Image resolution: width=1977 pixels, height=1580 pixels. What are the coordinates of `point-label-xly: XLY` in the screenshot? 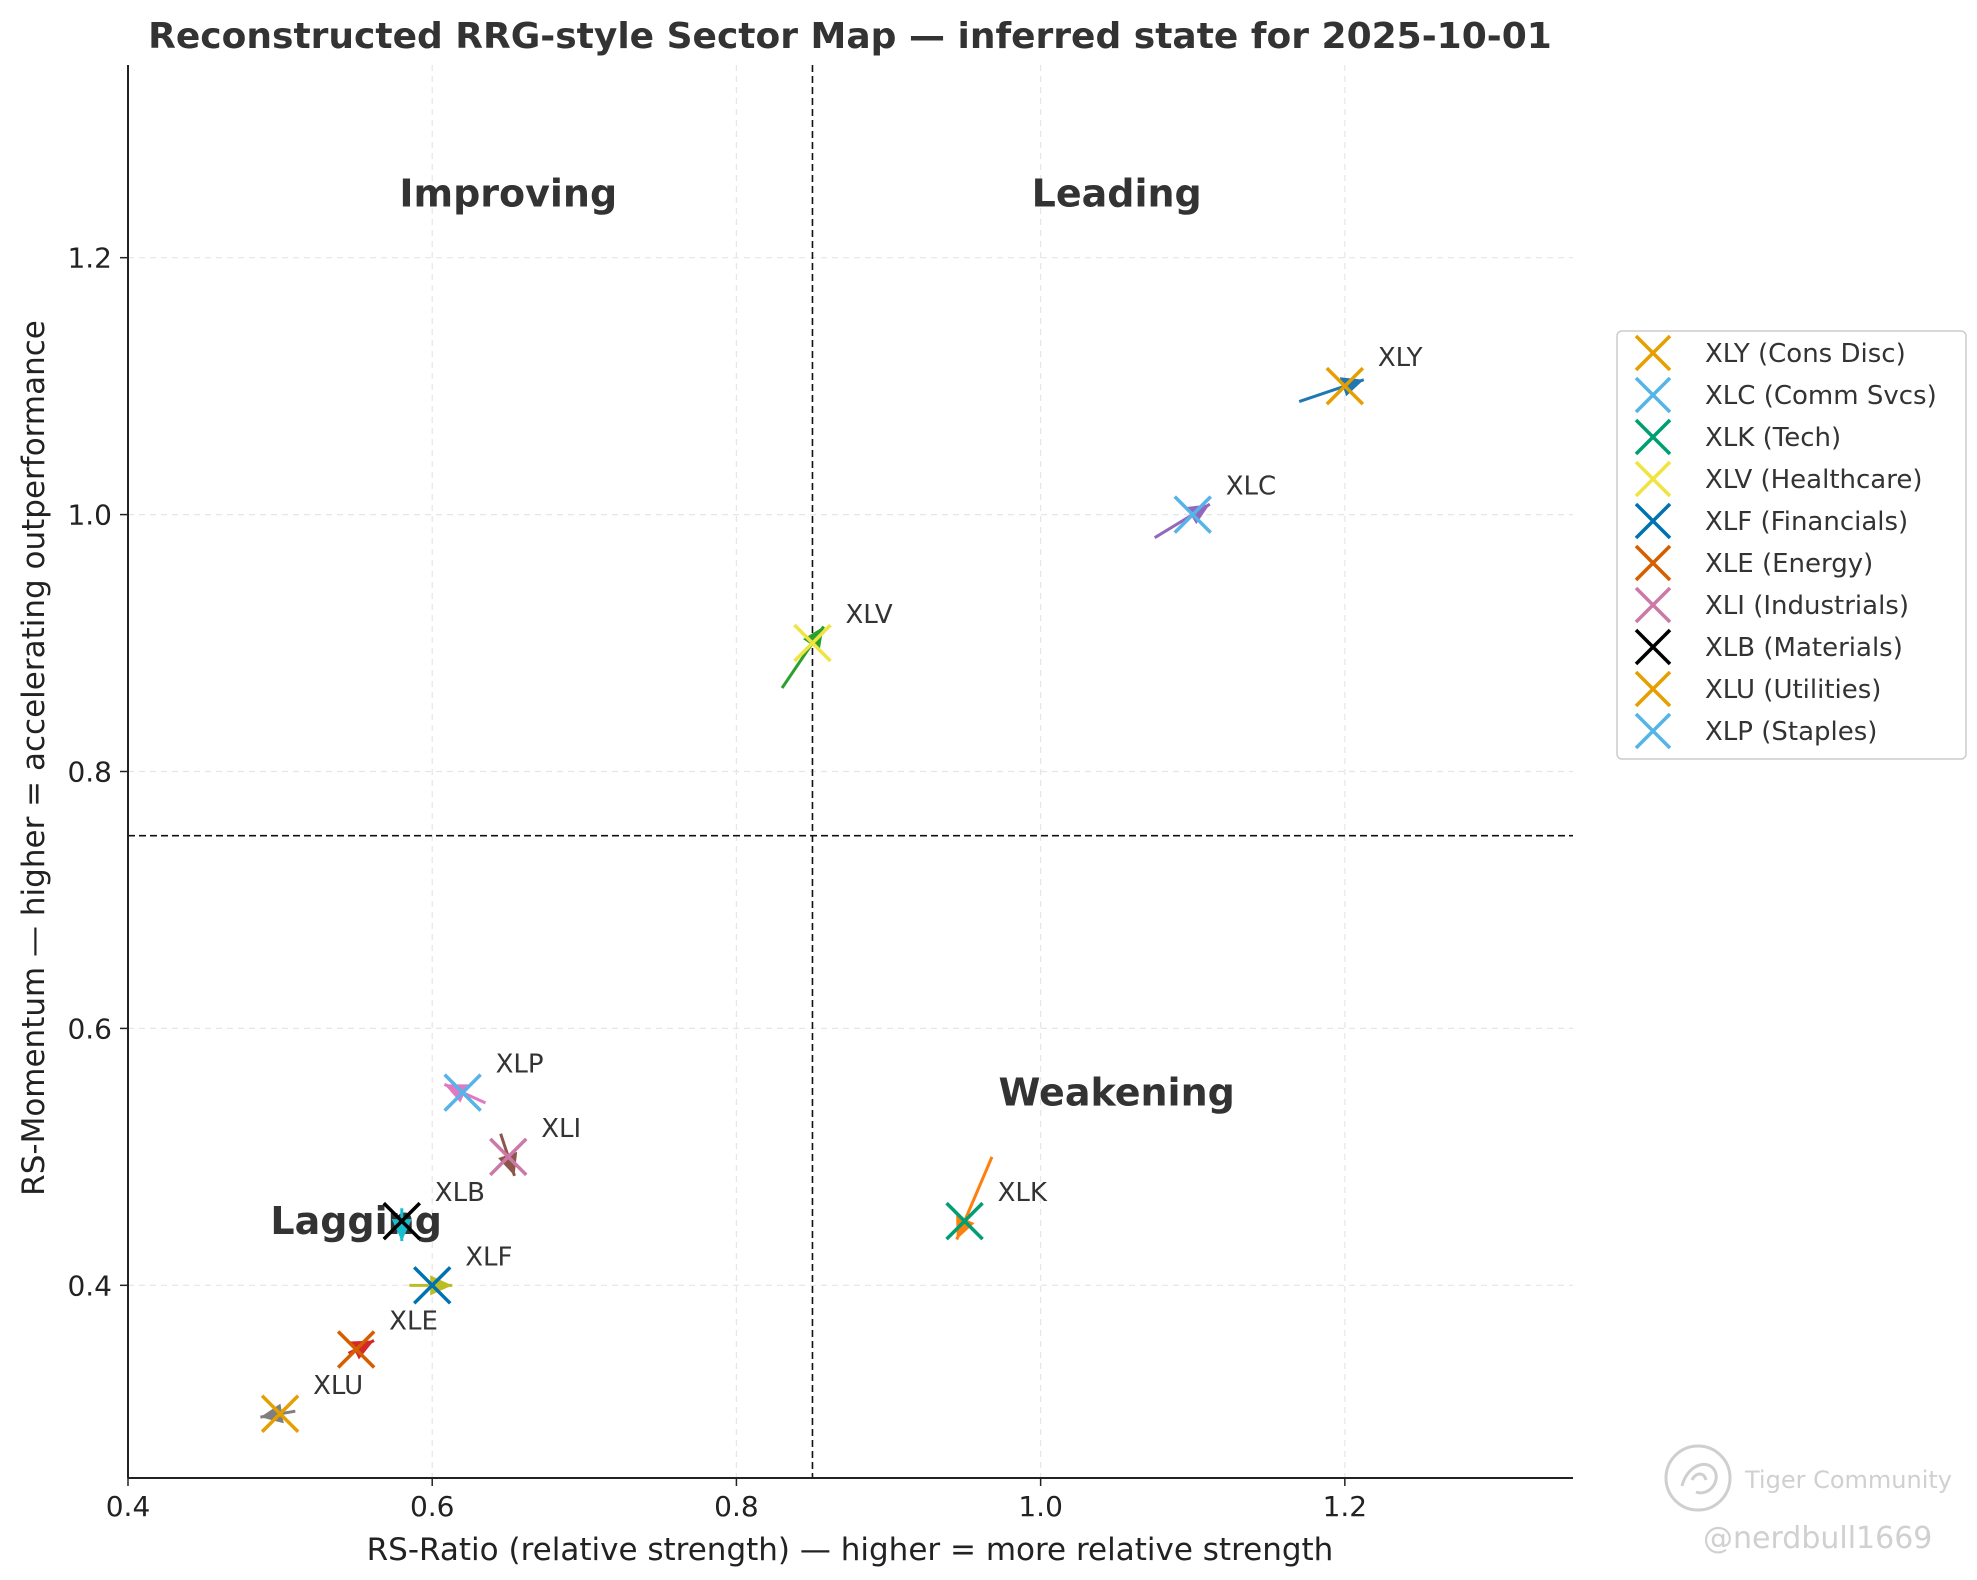 It's located at (1400, 358).